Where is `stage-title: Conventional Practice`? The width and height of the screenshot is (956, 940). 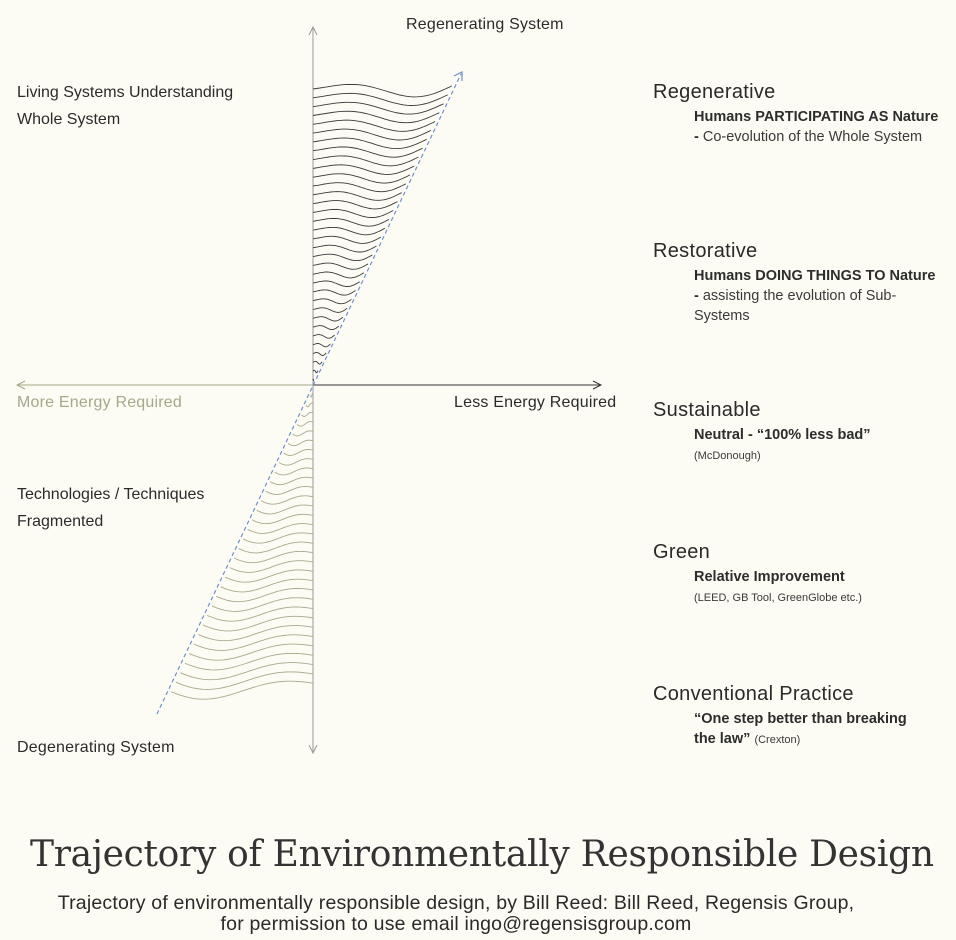
stage-title: Conventional Practice is located at coordinates (753, 694).